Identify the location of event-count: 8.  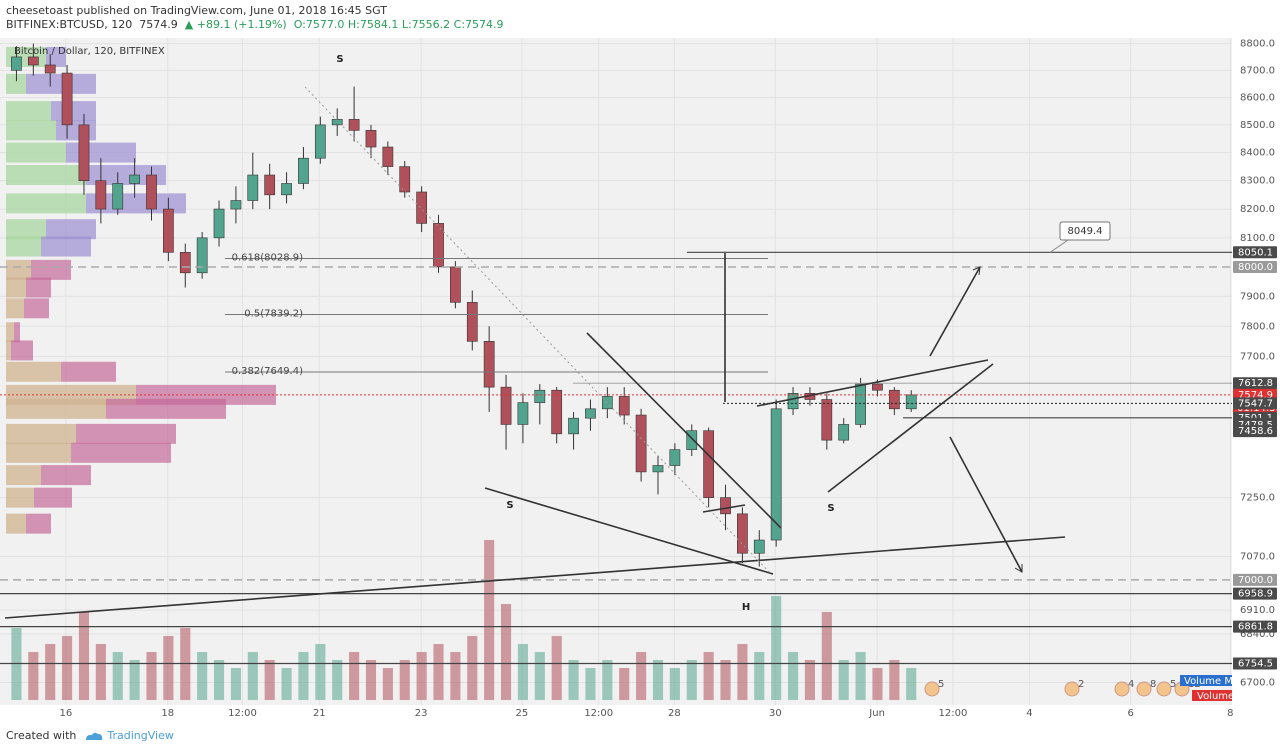
(1153, 684).